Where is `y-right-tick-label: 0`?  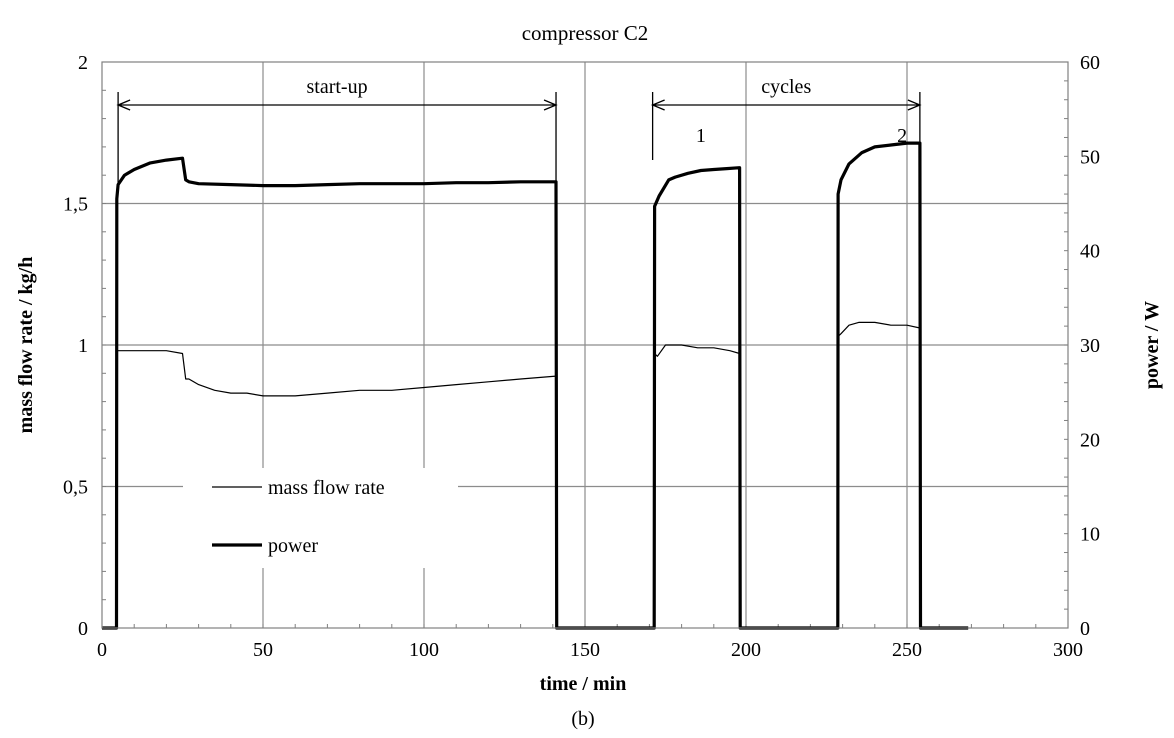
y-right-tick-label: 0 is located at coordinates (1085, 629).